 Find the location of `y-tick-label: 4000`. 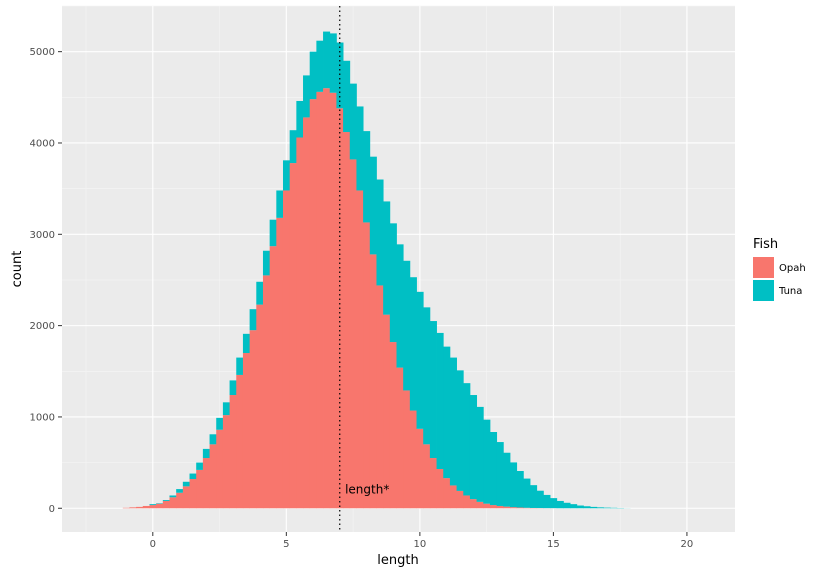

y-tick-label: 4000 is located at coordinates (42, 143).